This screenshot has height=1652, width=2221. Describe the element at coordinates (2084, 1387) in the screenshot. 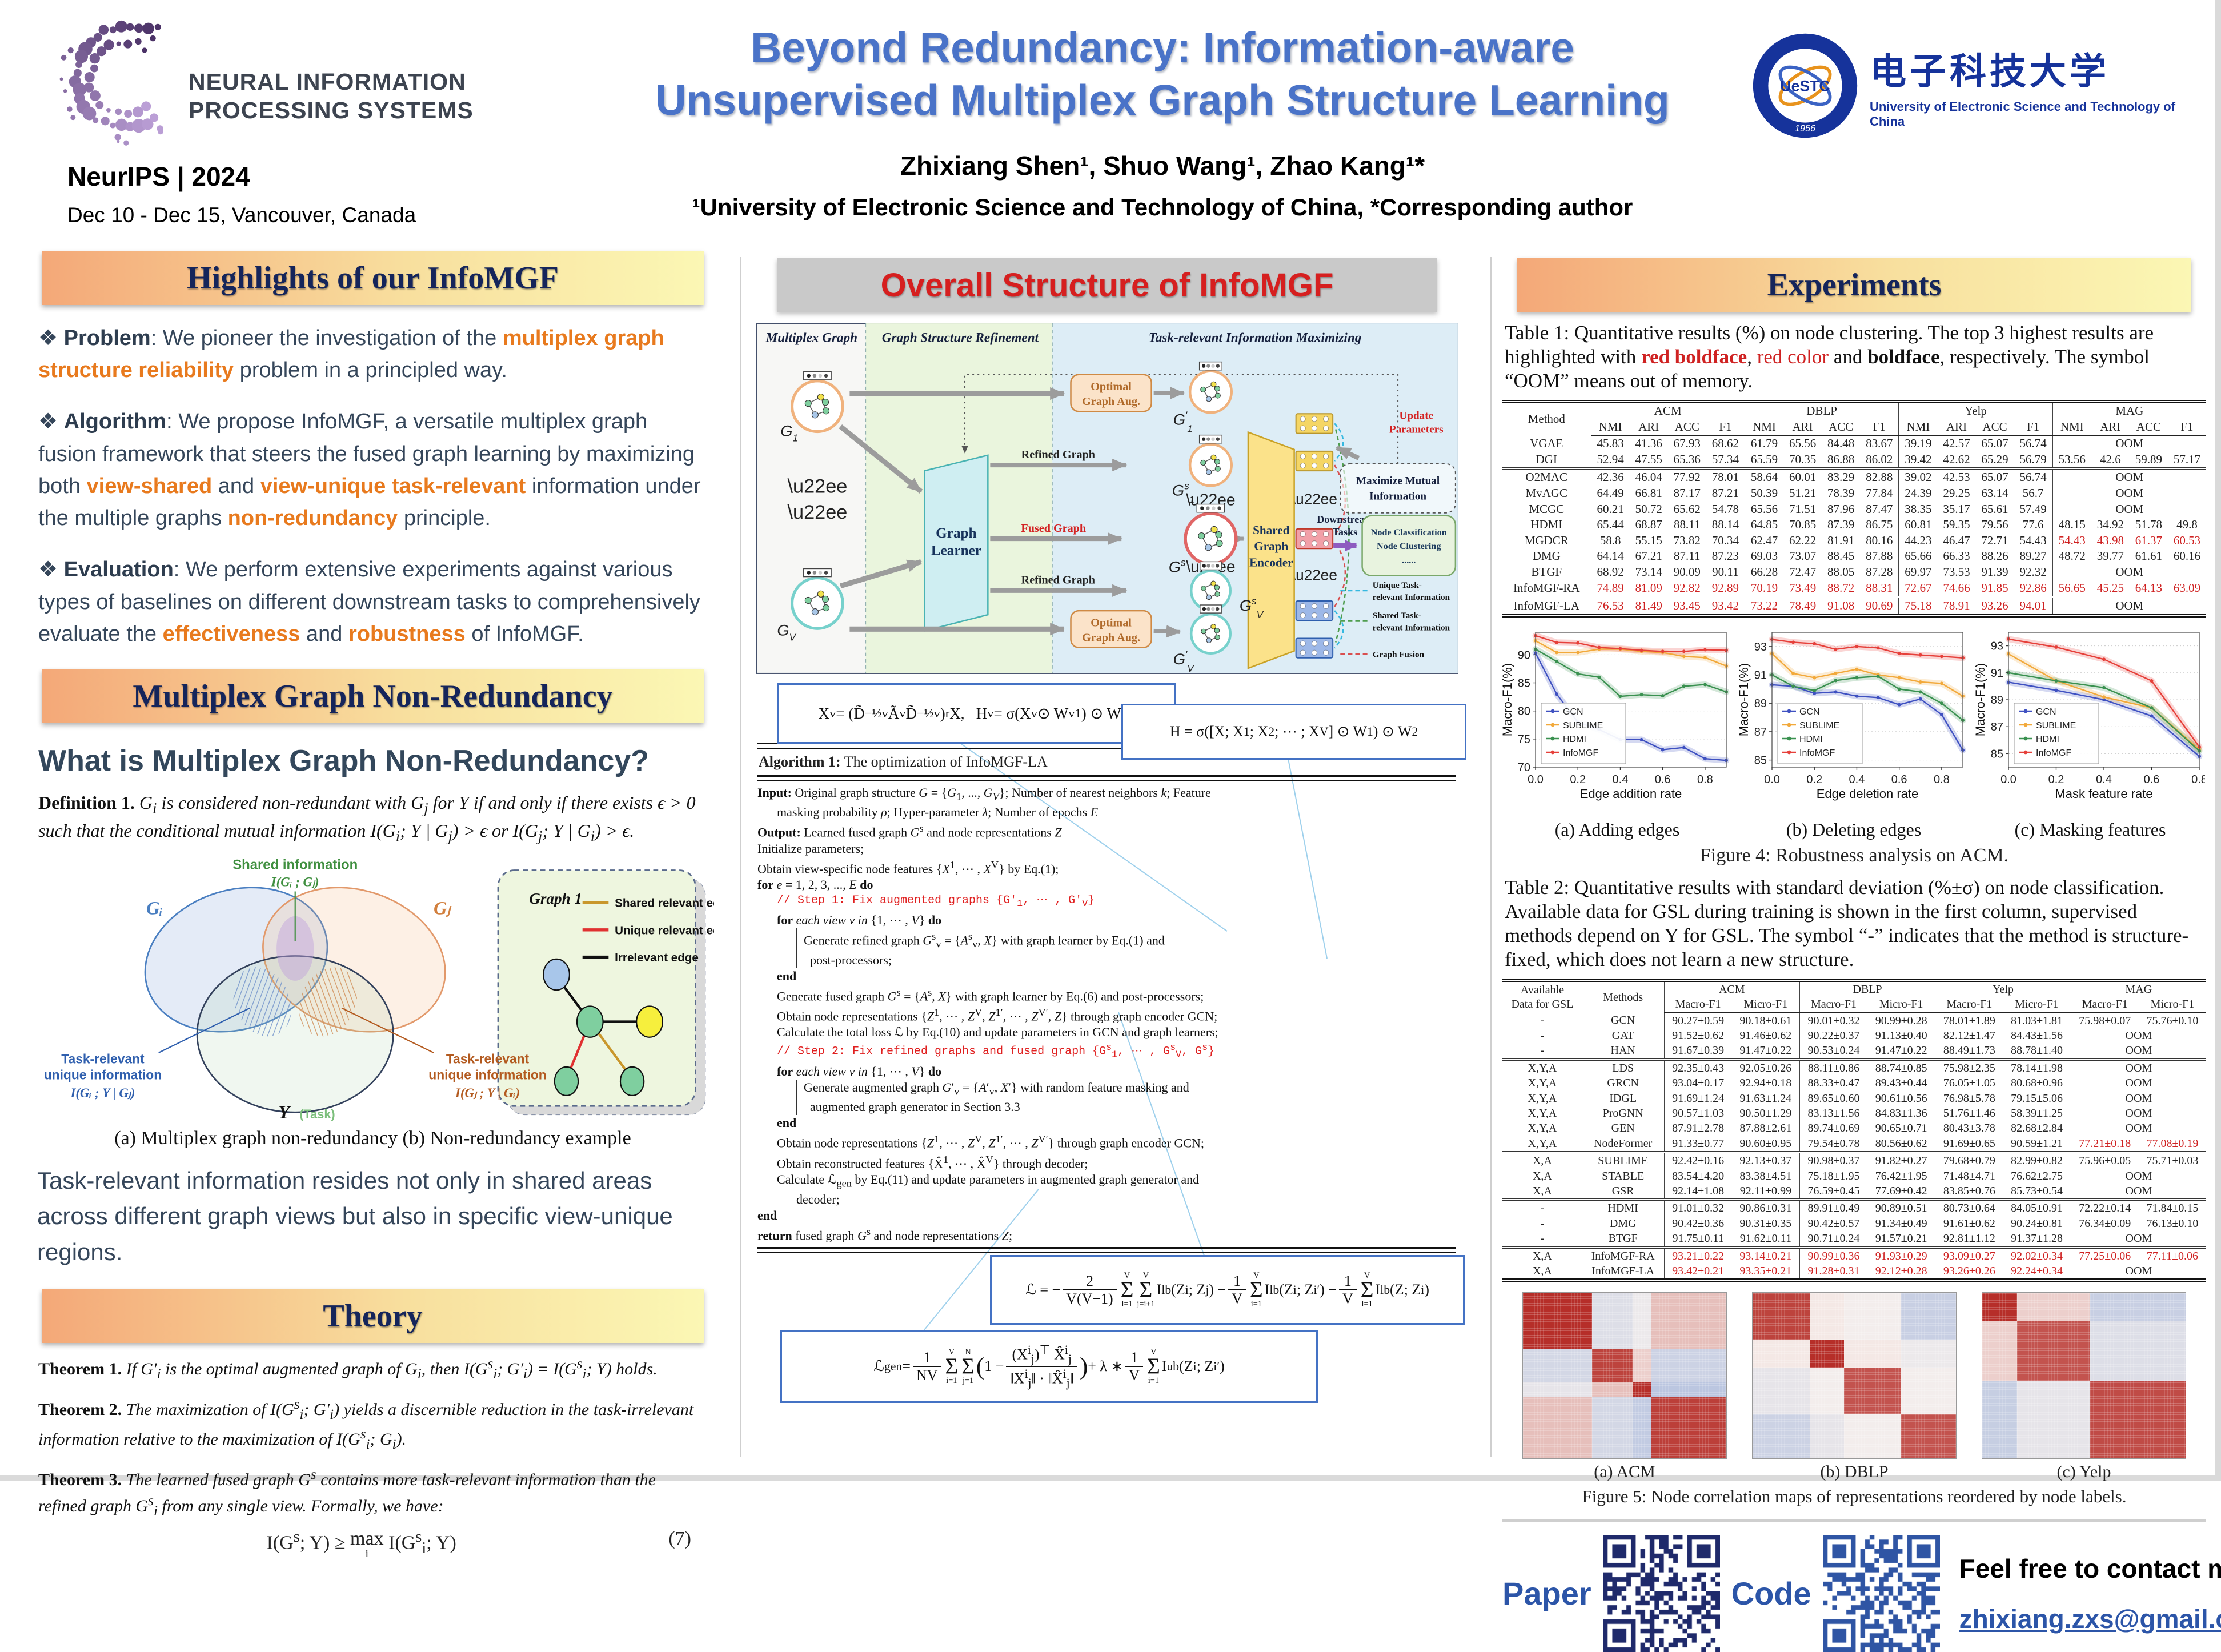

I see `fig5-map: (c) Yelp` at that location.